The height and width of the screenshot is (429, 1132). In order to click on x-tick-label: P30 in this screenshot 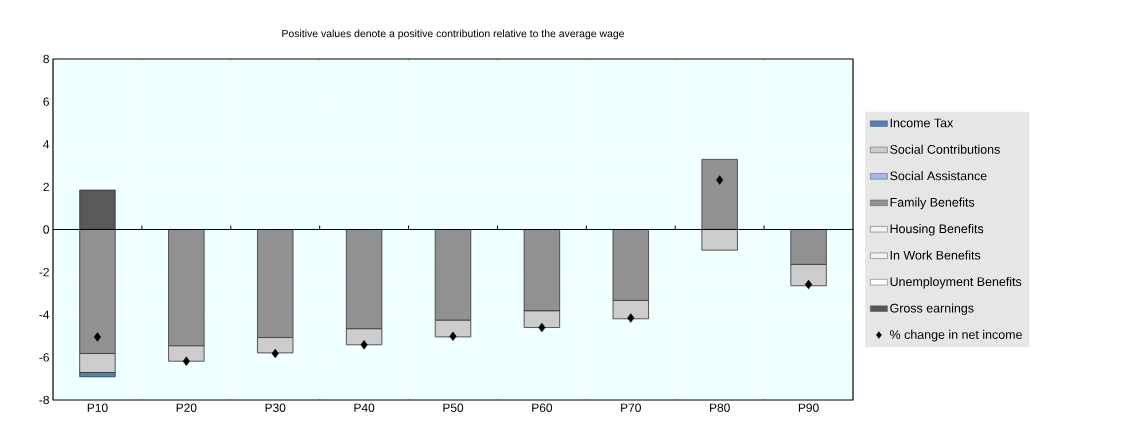, I will do `click(275, 407)`.